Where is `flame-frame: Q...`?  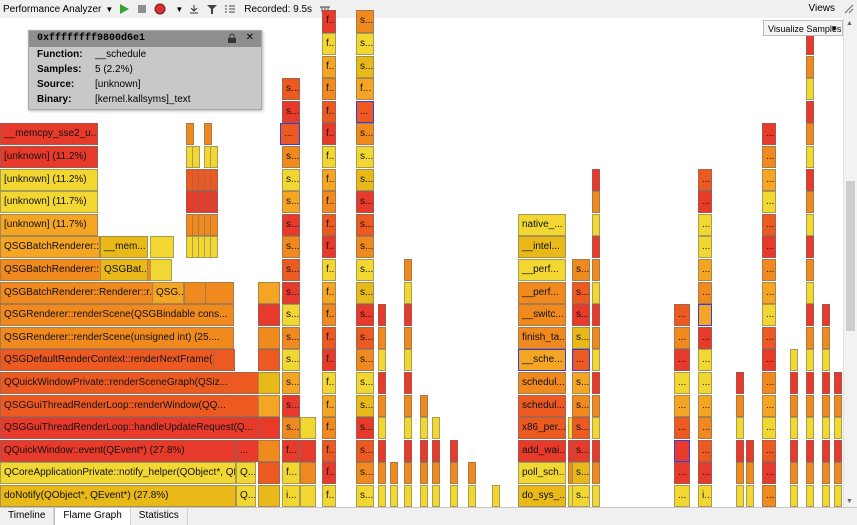 flame-frame: Q... is located at coordinates (246, 496).